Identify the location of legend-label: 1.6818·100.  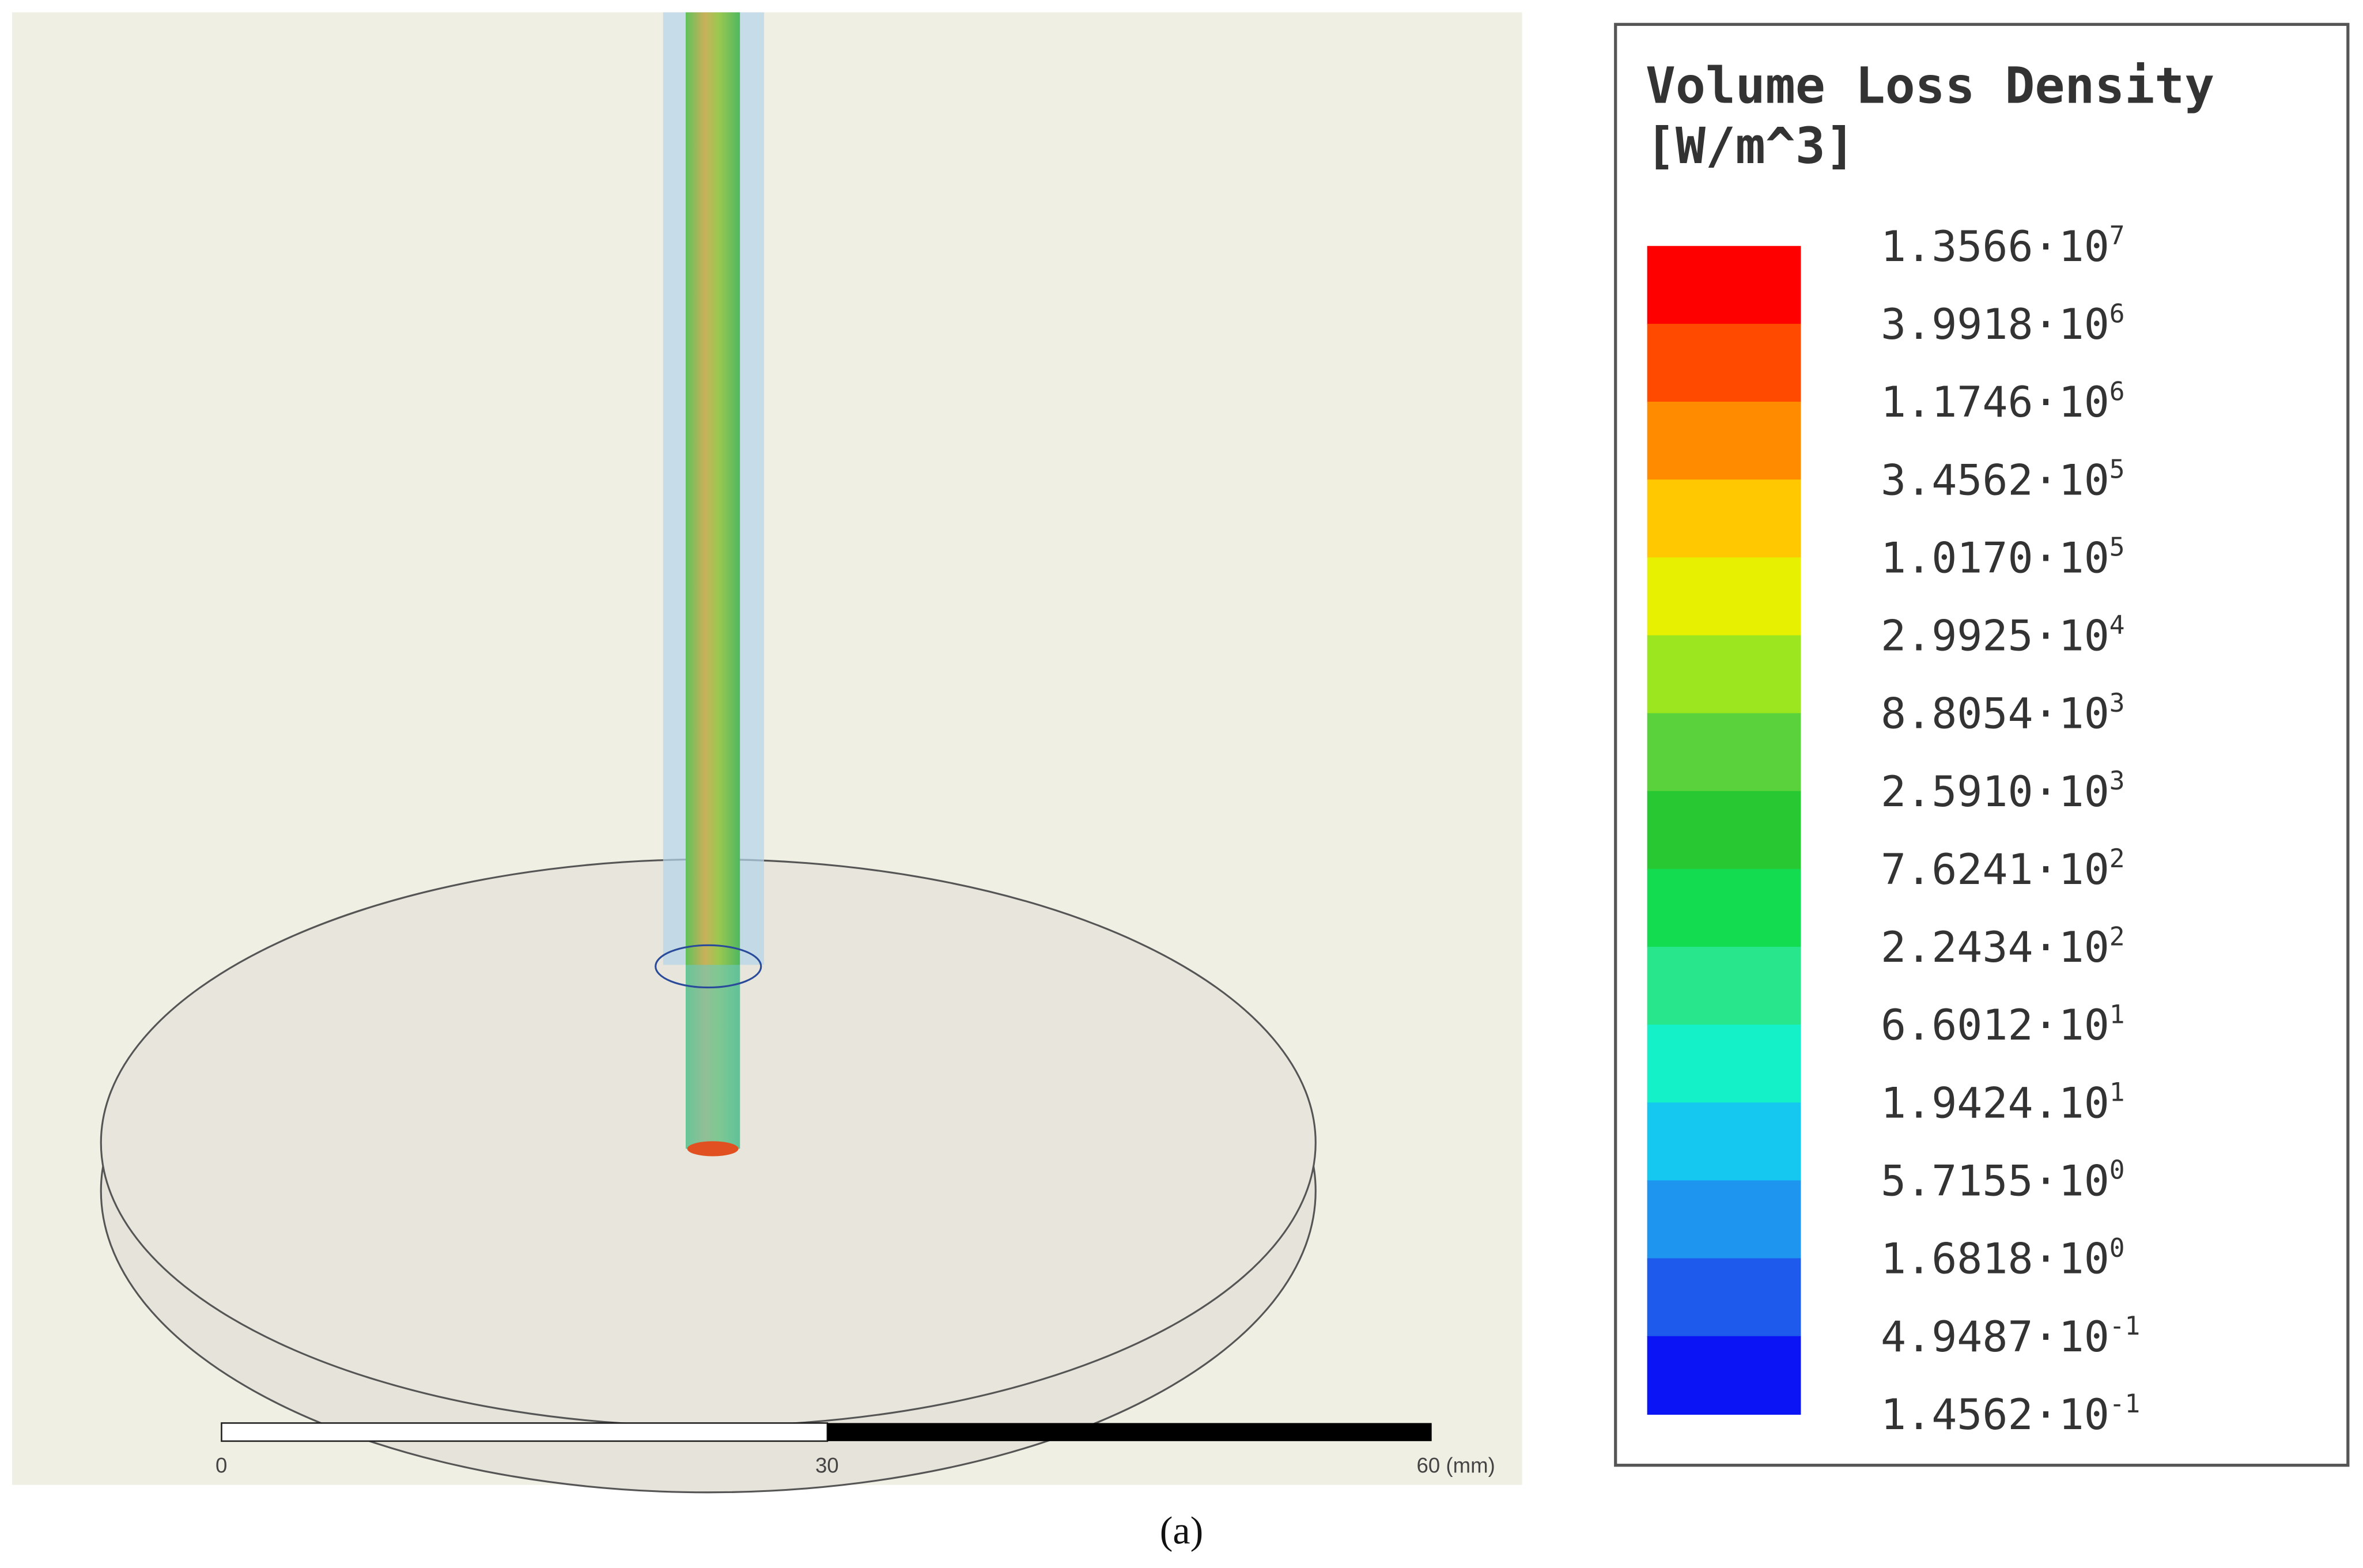
(2003, 1259).